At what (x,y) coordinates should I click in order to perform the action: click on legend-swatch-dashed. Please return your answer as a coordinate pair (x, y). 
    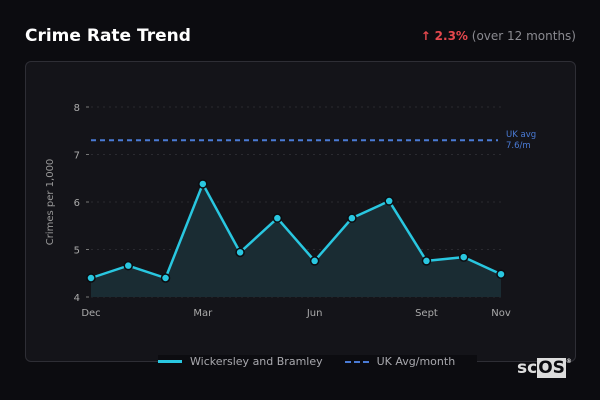
    Looking at the image, I should click on (356, 361).